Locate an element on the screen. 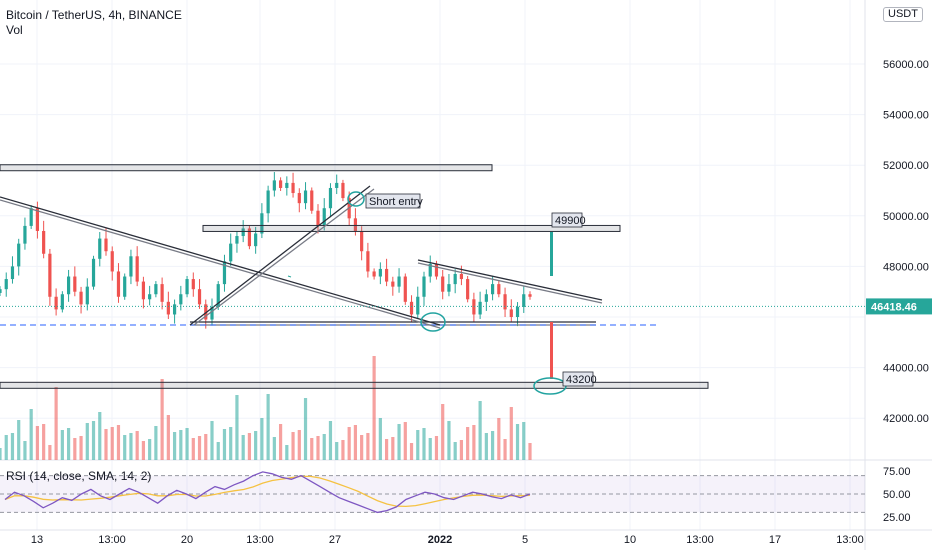 The image size is (932, 550). rsi-tick-label: 25.00 is located at coordinates (897, 518).